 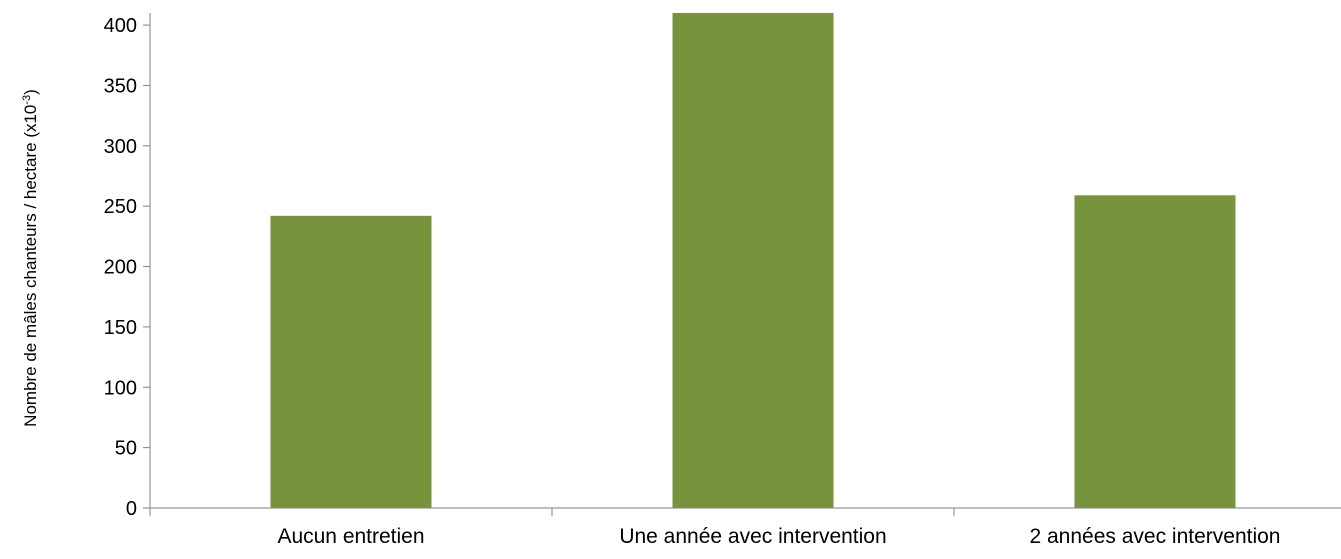 What do you see at coordinates (27, 100) in the screenshot?
I see `y-axis-label-superscript: -3` at bounding box center [27, 100].